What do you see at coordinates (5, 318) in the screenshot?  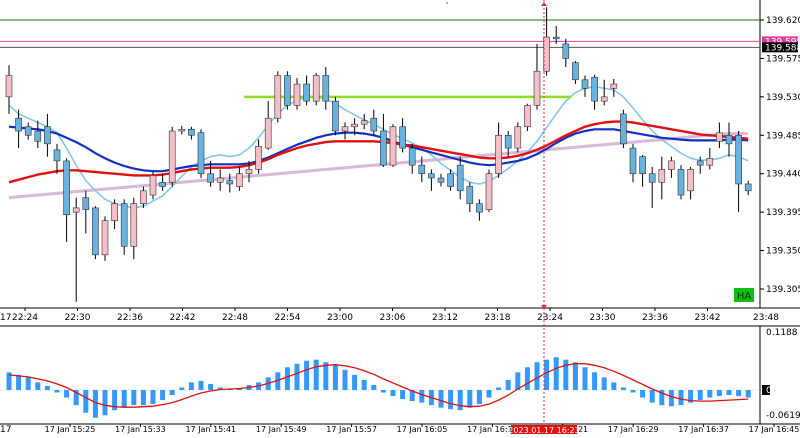 I see `time-label-partial: 17` at bounding box center [5, 318].